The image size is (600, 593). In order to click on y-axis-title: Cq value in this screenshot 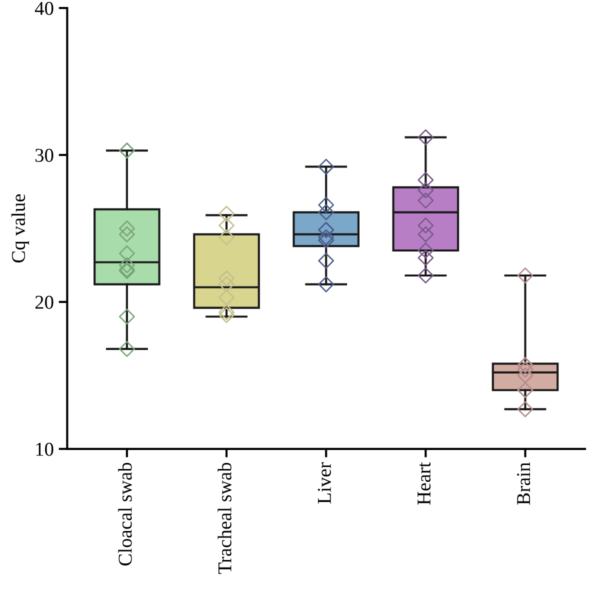, I will do `click(20, 228)`.